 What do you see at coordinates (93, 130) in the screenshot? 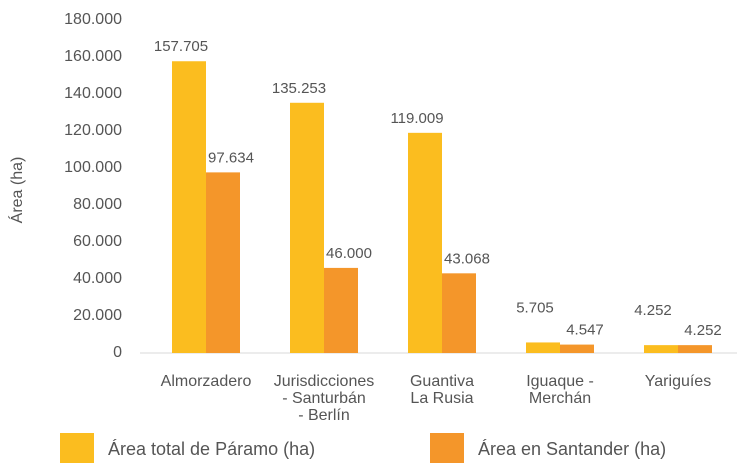
I see `y-tick-label: 120.000` at bounding box center [93, 130].